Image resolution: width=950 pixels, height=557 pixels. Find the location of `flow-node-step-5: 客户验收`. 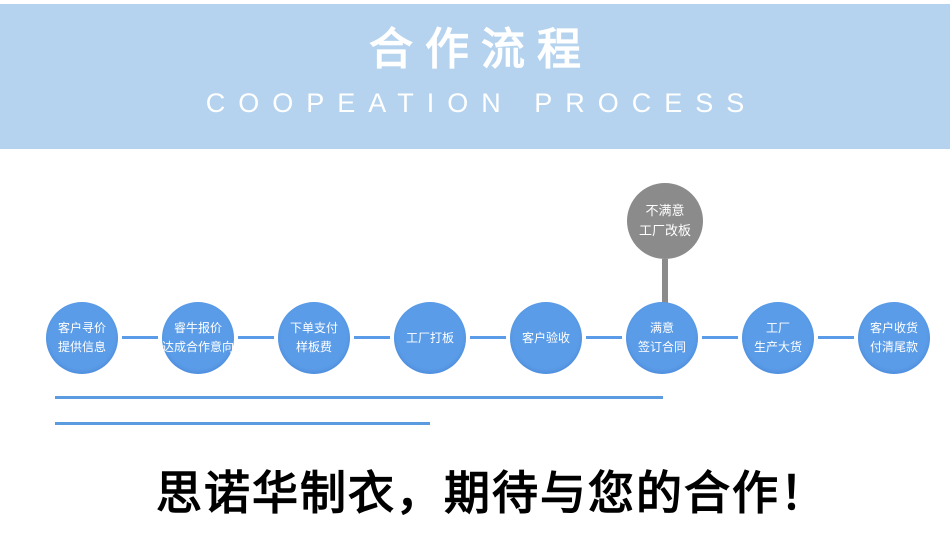

flow-node-step-5: 客户验收 is located at coordinates (546, 338).